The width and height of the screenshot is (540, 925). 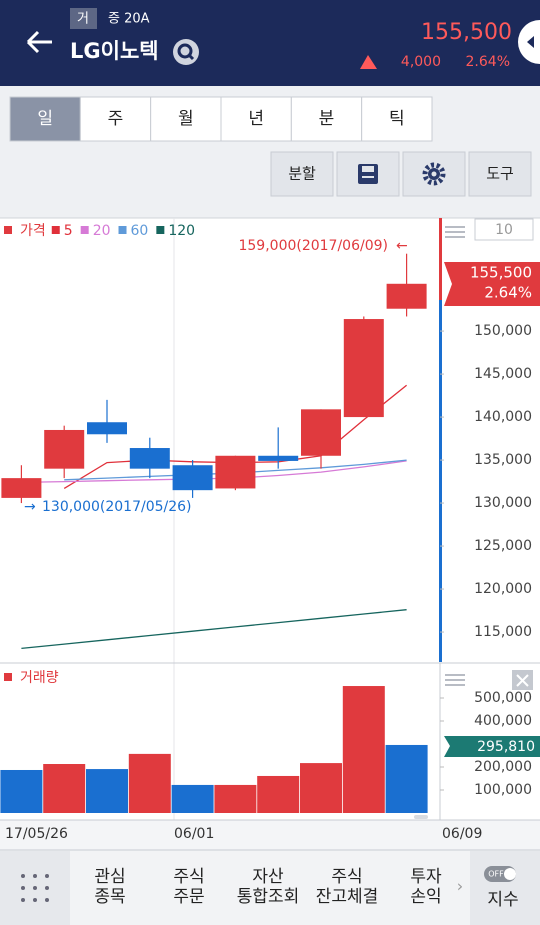 I want to click on period-input-box, so click(x=504, y=229).